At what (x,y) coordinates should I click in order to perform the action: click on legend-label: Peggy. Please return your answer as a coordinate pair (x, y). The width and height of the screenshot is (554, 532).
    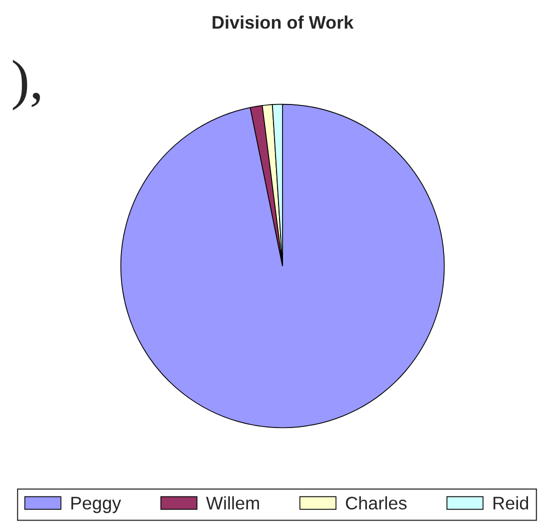
    Looking at the image, I should click on (96, 505).